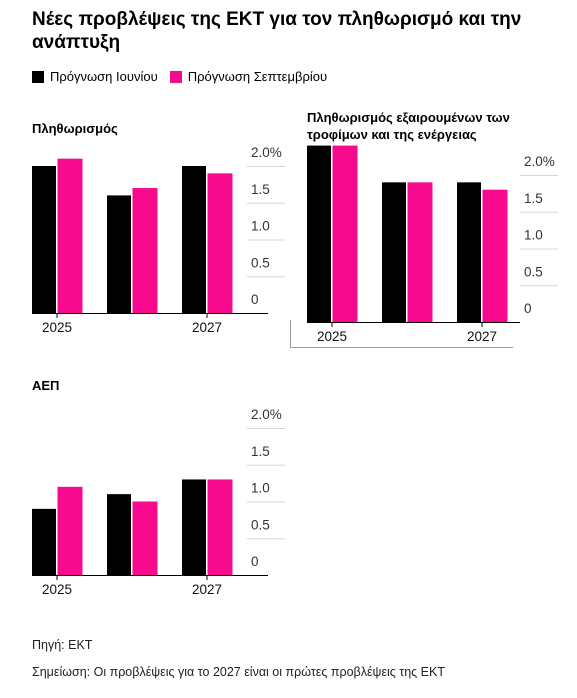 Image resolution: width=577 pixels, height=698 pixels. Describe the element at coordinates (104, 76) in the screenshot. I see `legend-label-june: Πρόγνωση Ιουνίου` at that location.